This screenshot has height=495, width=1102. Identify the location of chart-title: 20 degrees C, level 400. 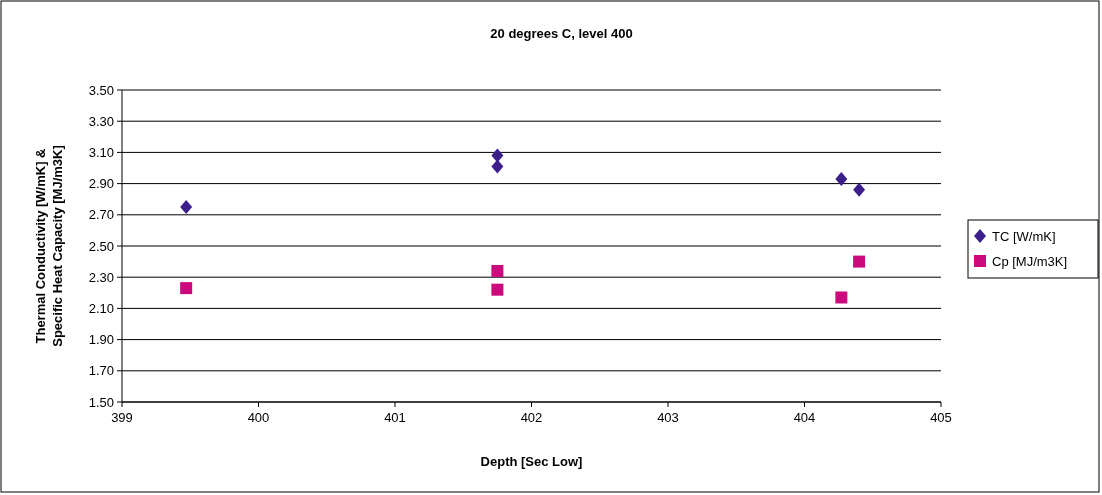
(561, 33).